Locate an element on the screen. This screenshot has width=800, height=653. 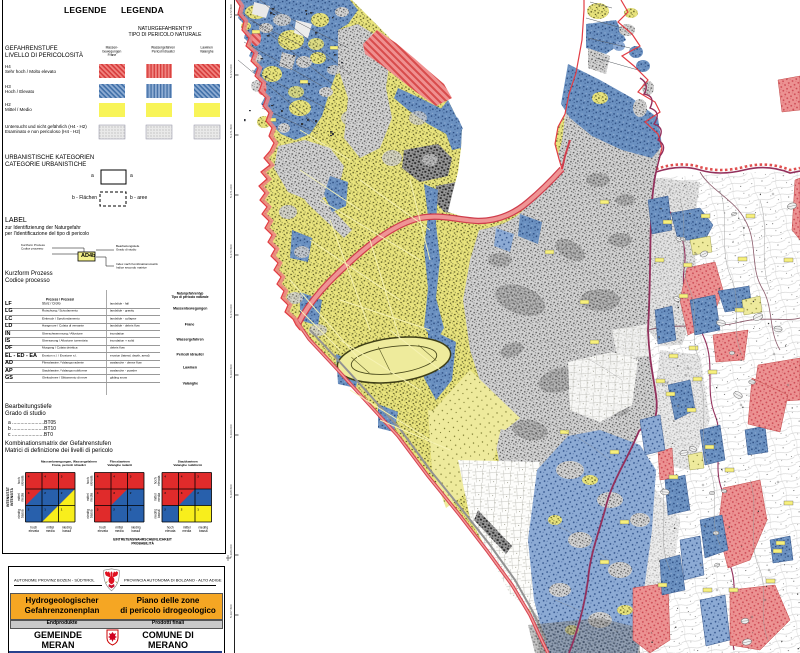
svg-text: INTENSITÄT is located at coordinates (8, 496).